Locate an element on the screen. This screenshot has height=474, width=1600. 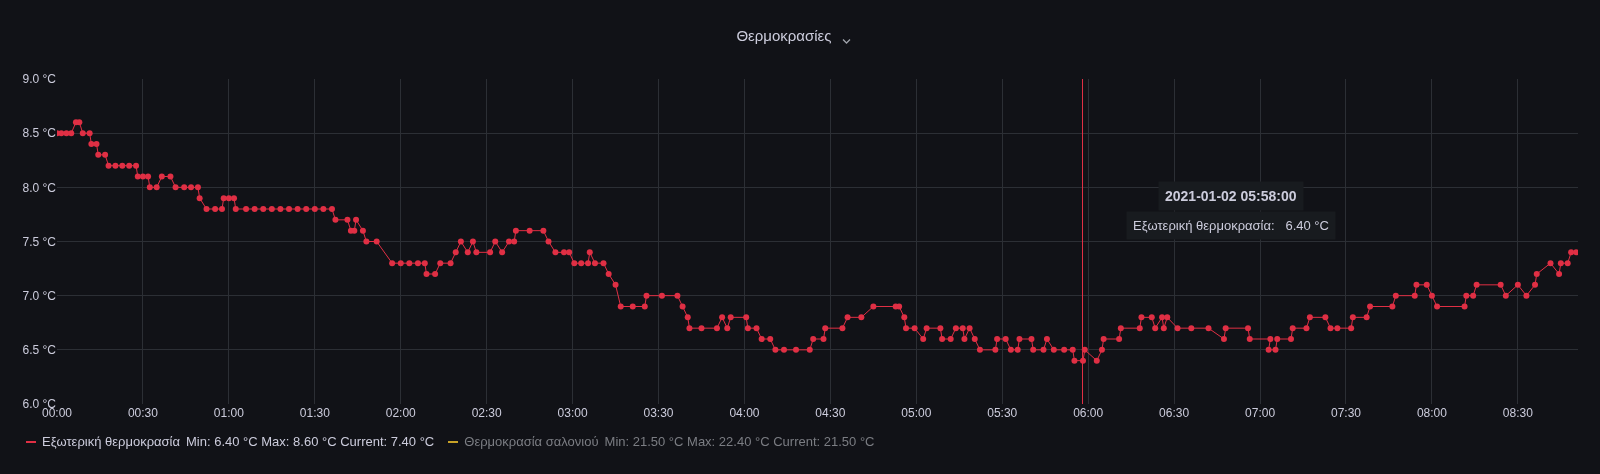
x-tick-label: 07:30 is located at coordinates (1346, 413).